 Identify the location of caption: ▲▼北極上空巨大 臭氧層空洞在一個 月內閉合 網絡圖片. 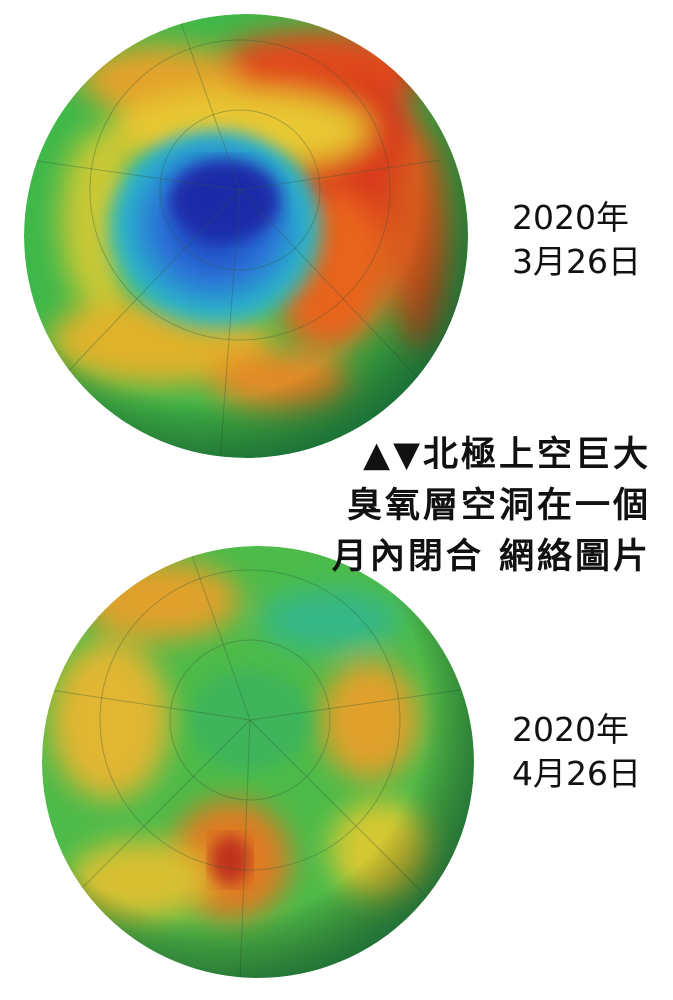
(491, 506).